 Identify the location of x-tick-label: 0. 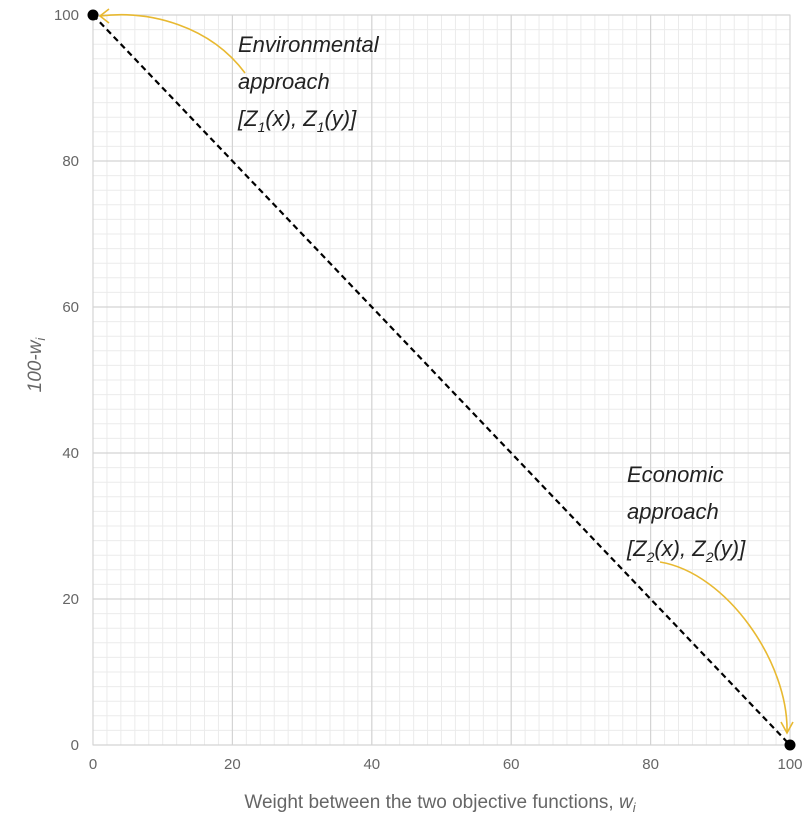
(93, 764).